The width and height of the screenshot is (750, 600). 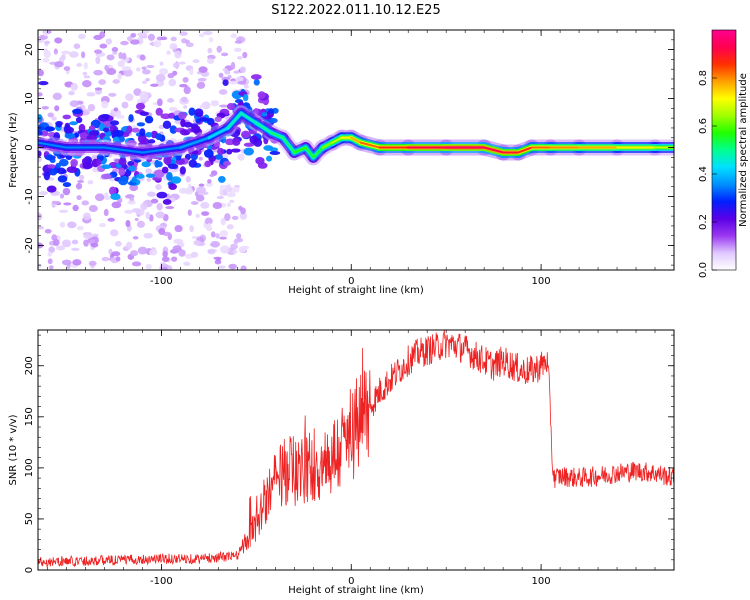 I want to click on spectrogram-y-axis-label: Frequency (Hz), so click(x=13, y=150).